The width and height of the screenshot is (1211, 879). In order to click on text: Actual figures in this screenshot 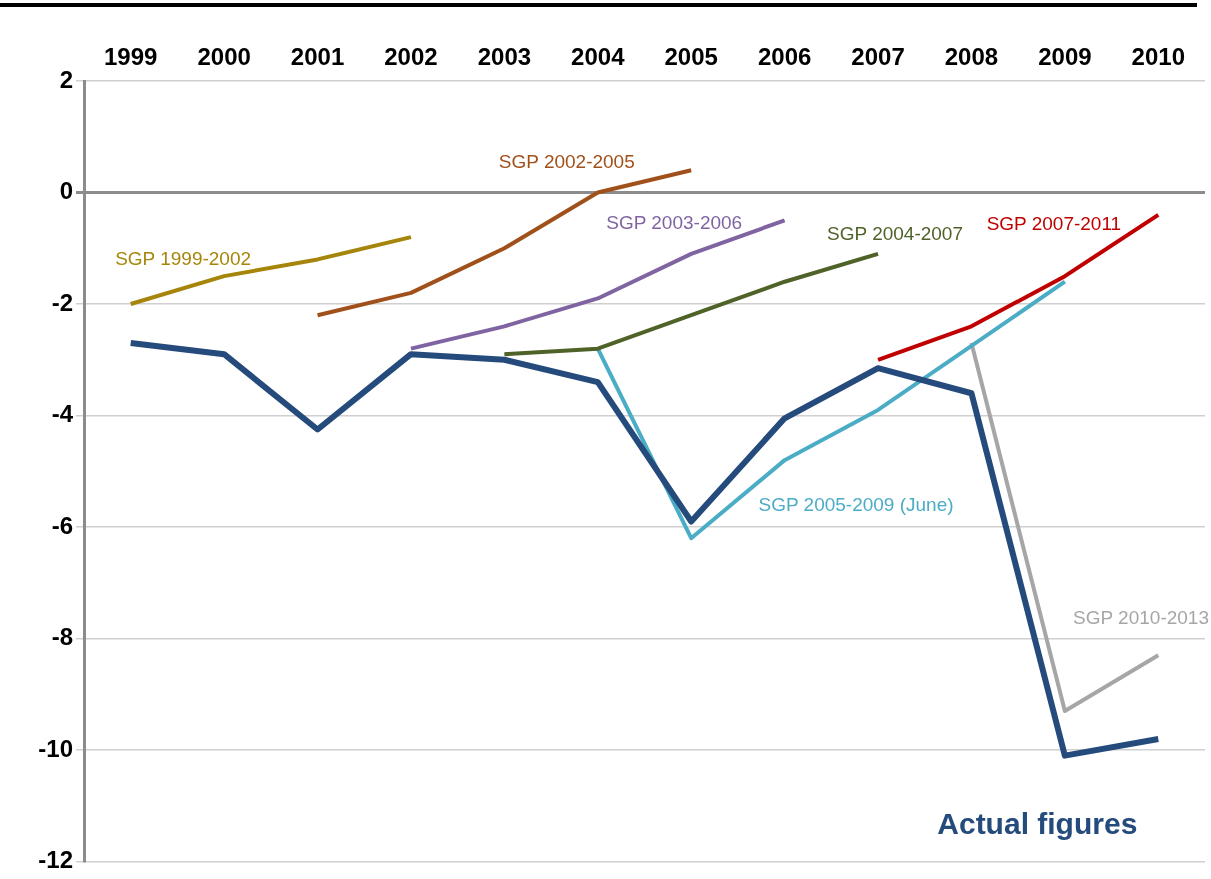, I will do `click(1037, 824)`.